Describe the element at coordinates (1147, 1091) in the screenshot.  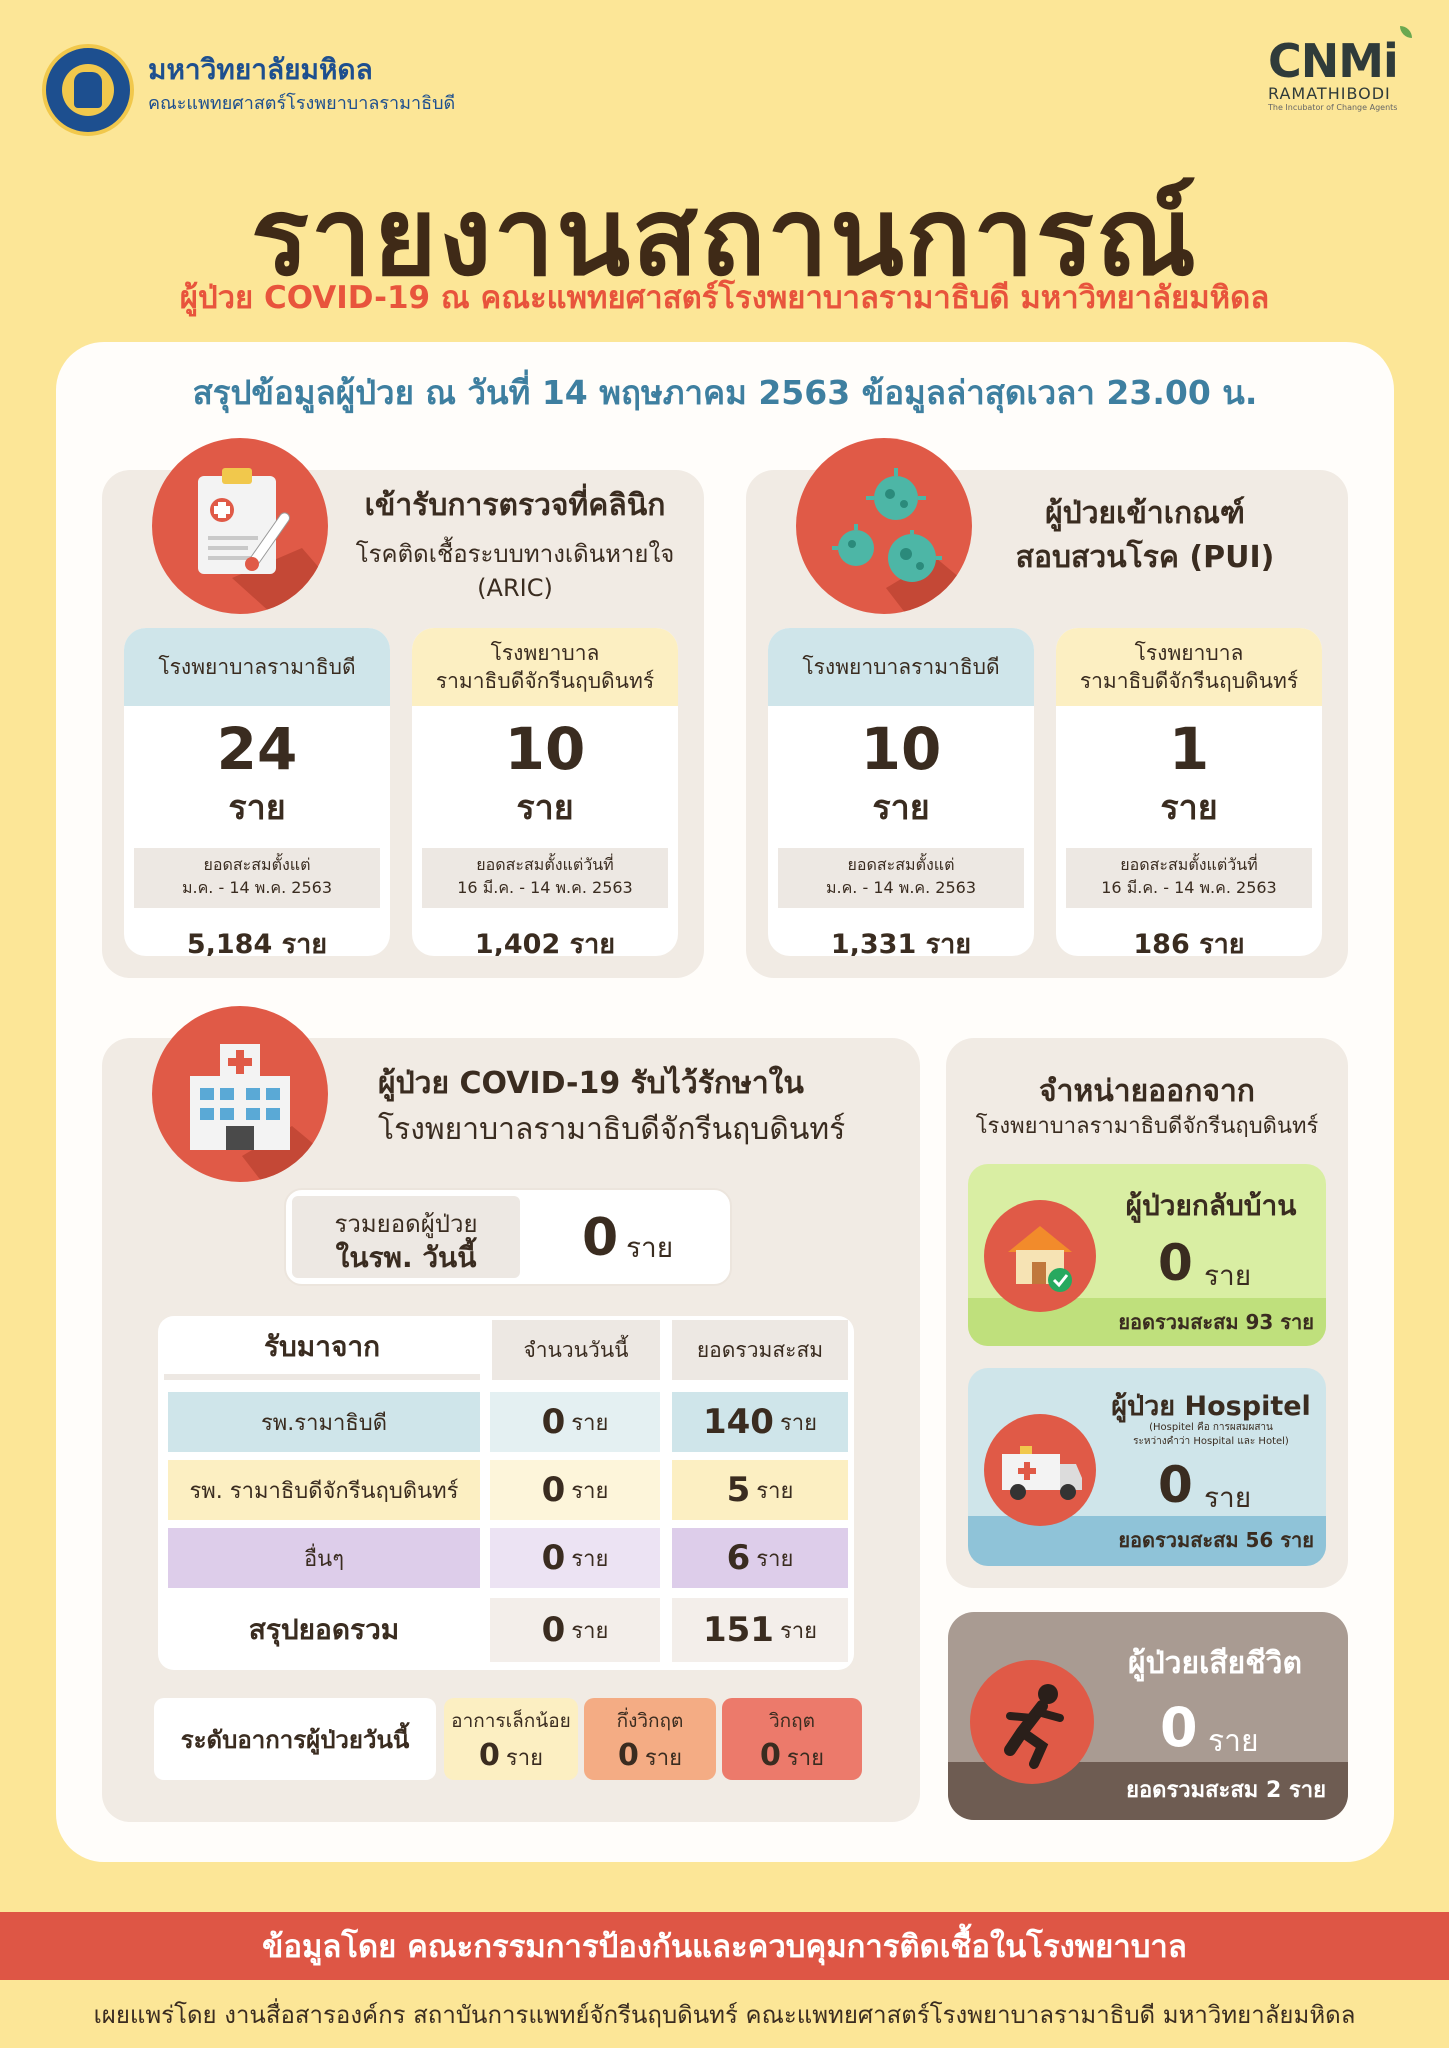
I see `discharge-title: จำหน่ายออกจาก` at that location.